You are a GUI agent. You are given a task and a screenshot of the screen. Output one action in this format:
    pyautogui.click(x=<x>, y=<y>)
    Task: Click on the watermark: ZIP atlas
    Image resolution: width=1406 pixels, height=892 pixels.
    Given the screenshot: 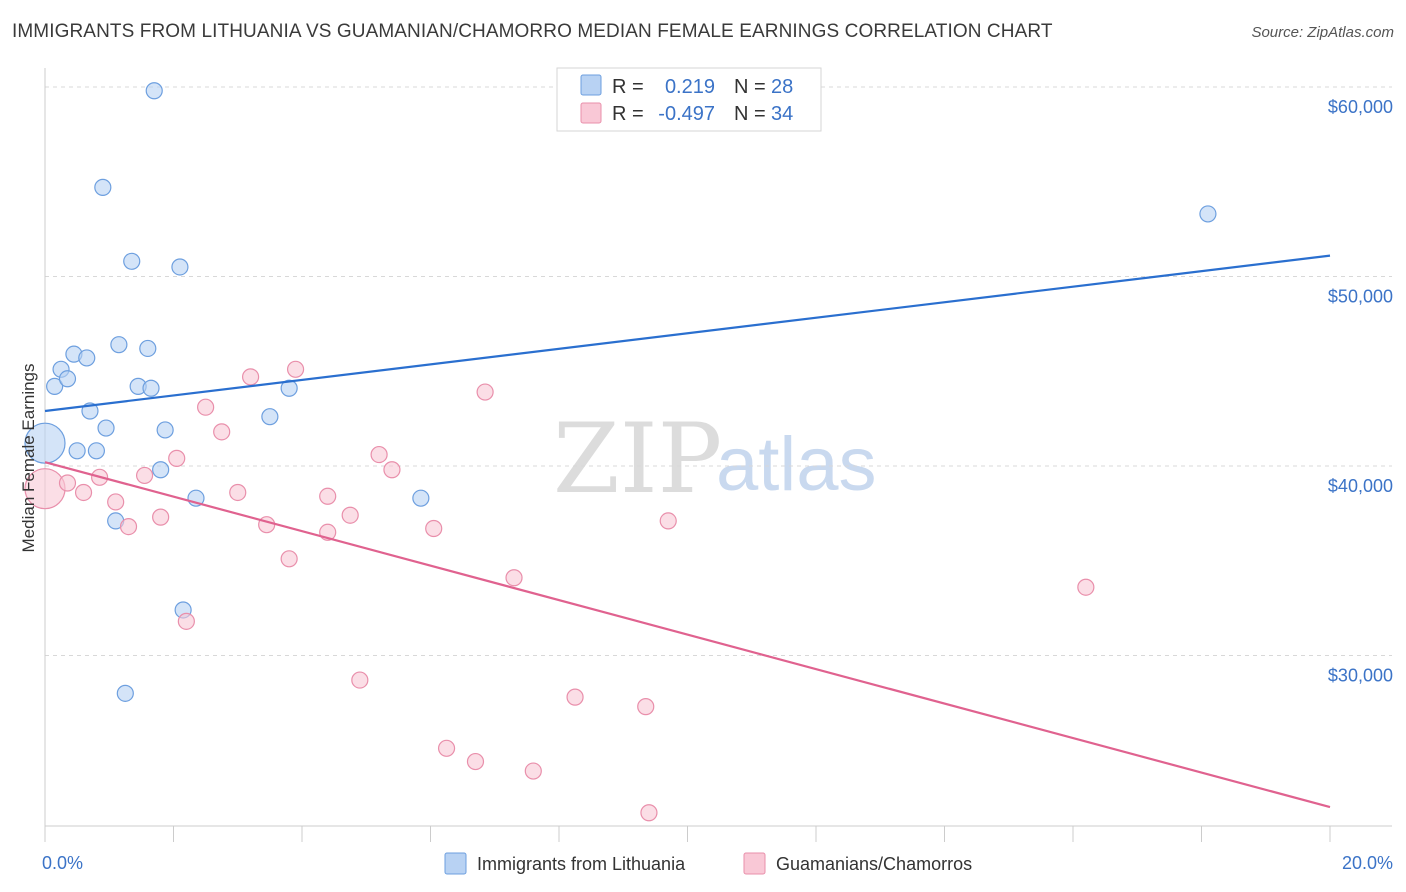 What is the action you would take?
    pyautogui.click(x=715, y=459)
    